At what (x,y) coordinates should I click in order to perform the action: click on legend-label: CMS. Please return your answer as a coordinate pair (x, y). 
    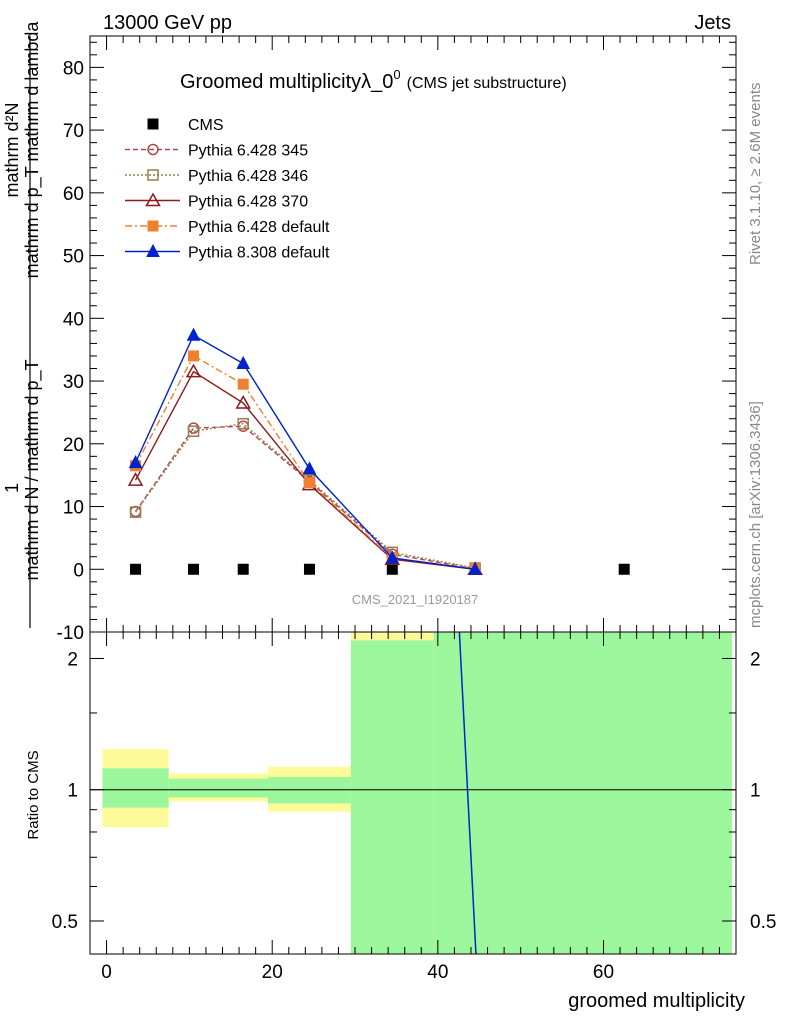
    Looking at the image, I should click on (206, 125).